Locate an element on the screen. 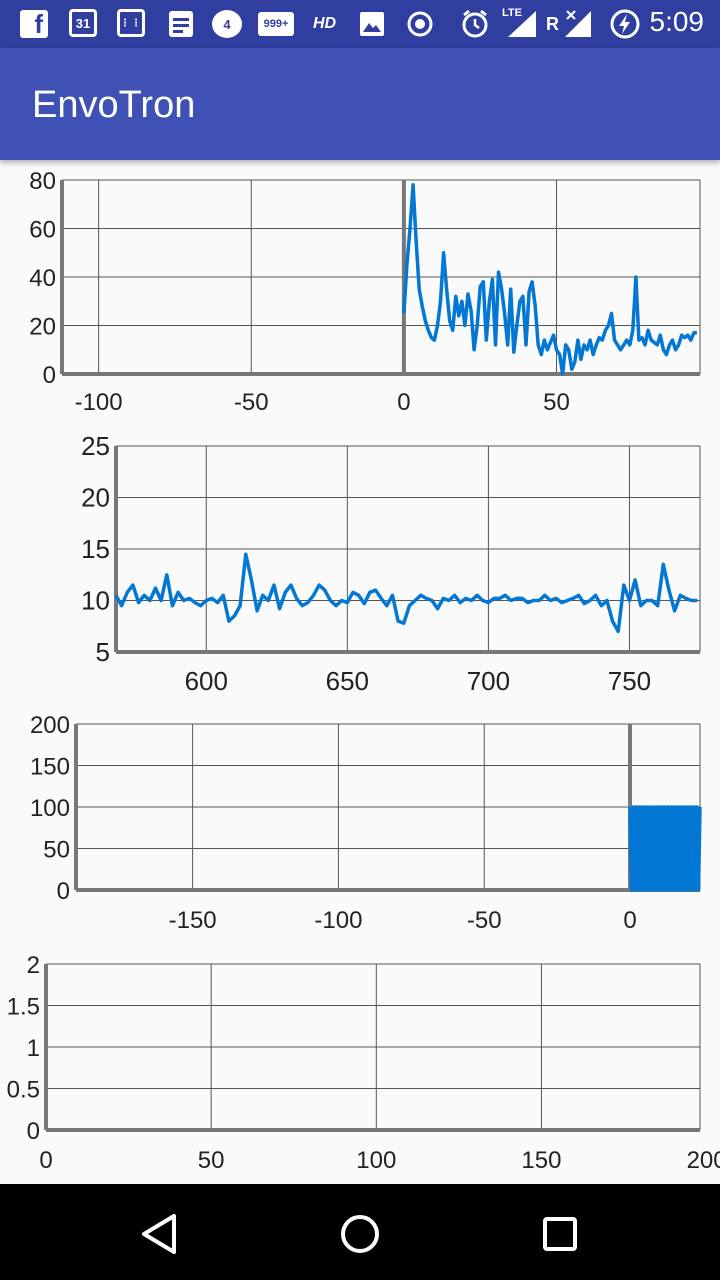 This screenshot has height=1280, width=720. y-tick-label: 5 is located at coordinates (103, 652).